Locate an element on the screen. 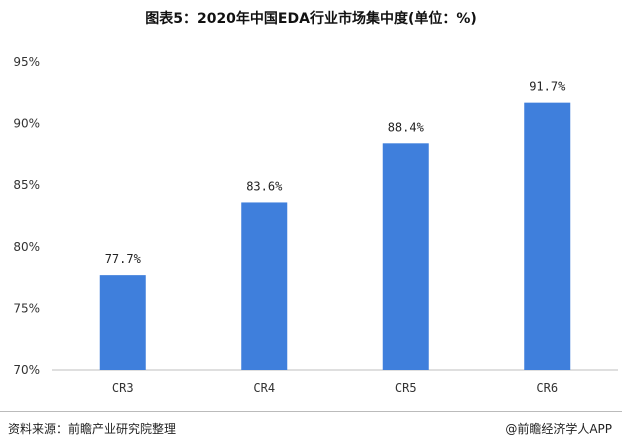 Image resolution: width=622 pixels, height=445 pixels. data-label: 77.7% is located at coordinates (123, 259).